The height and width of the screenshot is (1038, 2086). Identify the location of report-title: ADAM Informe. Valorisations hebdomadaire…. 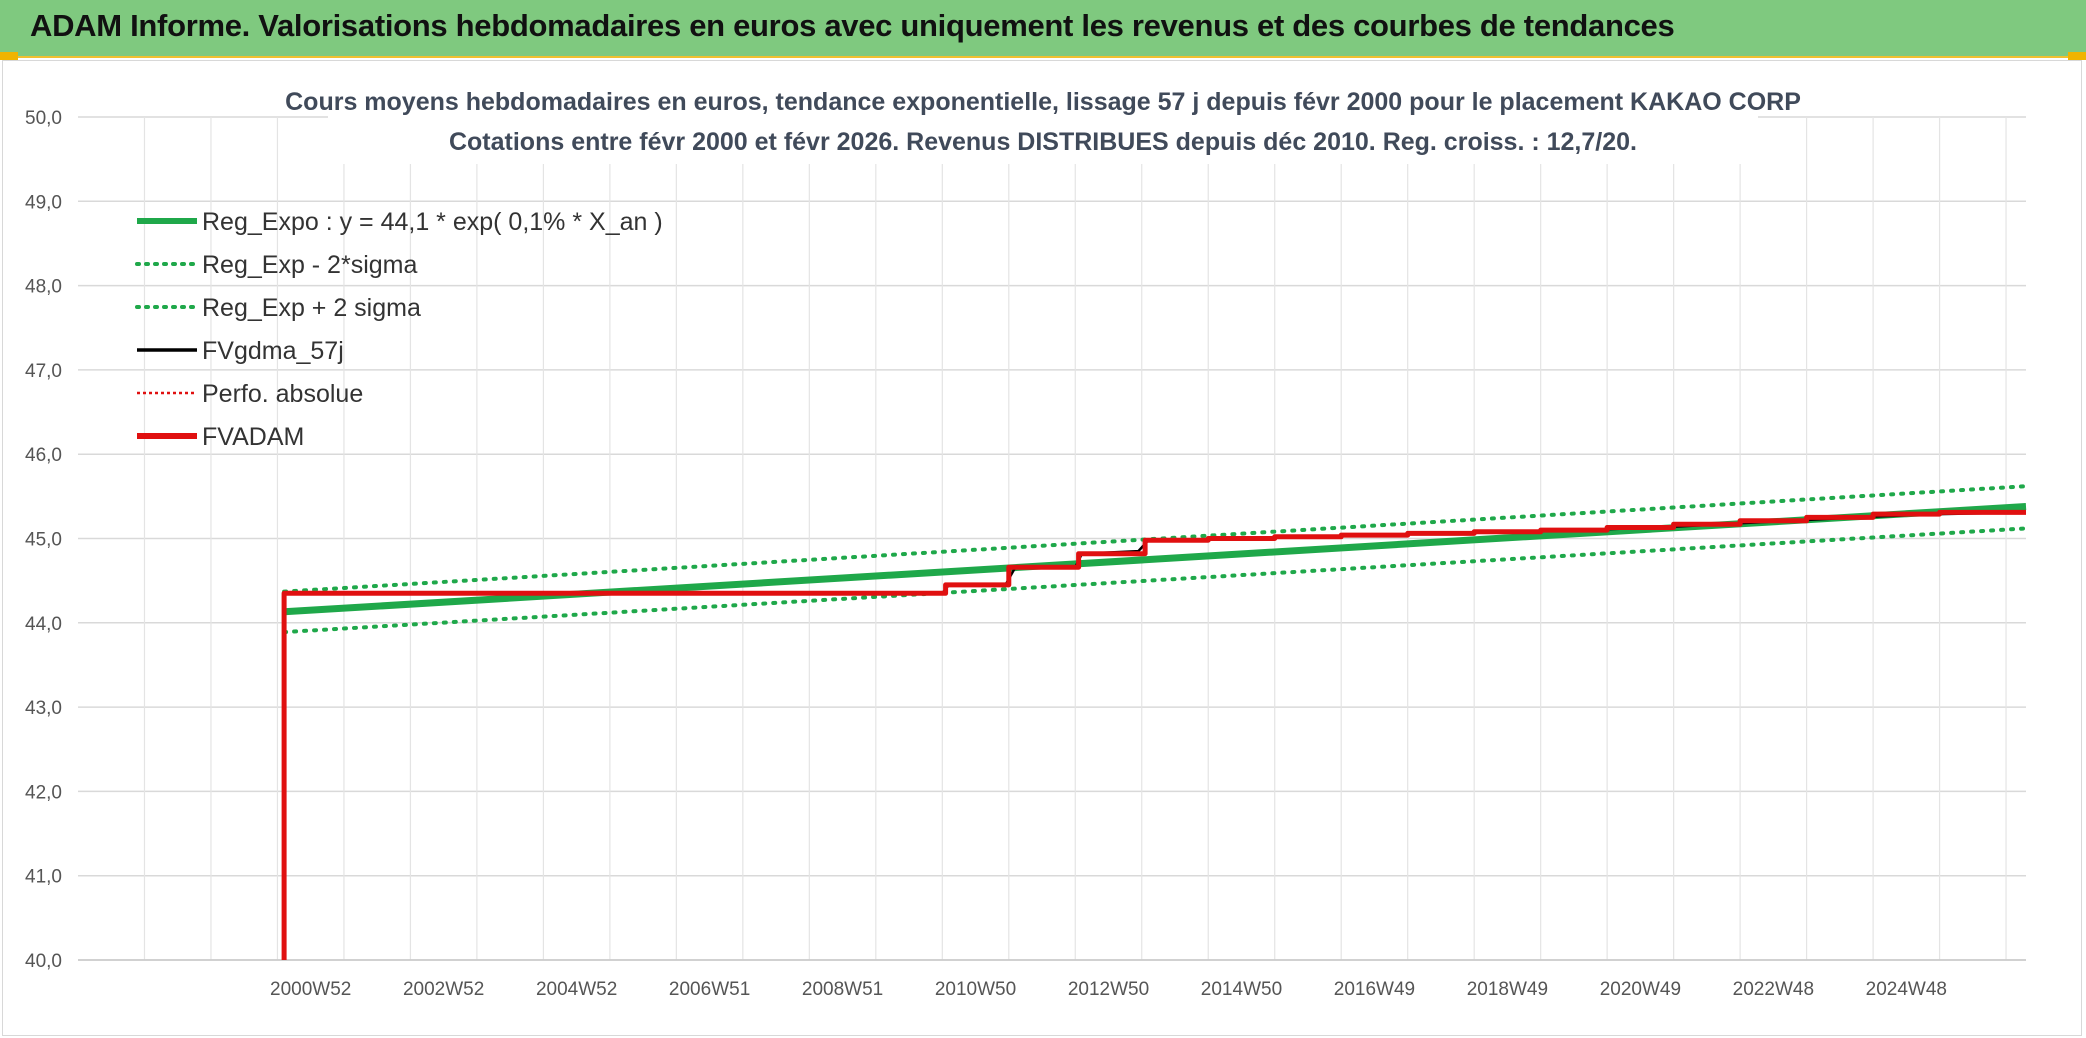
(852, 25).